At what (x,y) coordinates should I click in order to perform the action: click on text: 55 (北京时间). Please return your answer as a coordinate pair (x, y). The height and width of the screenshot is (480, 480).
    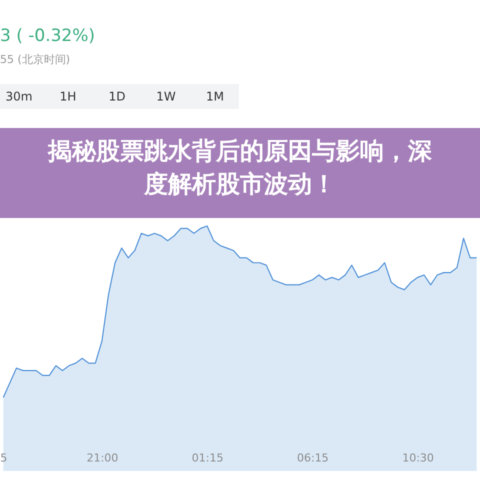
    Looking at the image, I should click on (35, 59).